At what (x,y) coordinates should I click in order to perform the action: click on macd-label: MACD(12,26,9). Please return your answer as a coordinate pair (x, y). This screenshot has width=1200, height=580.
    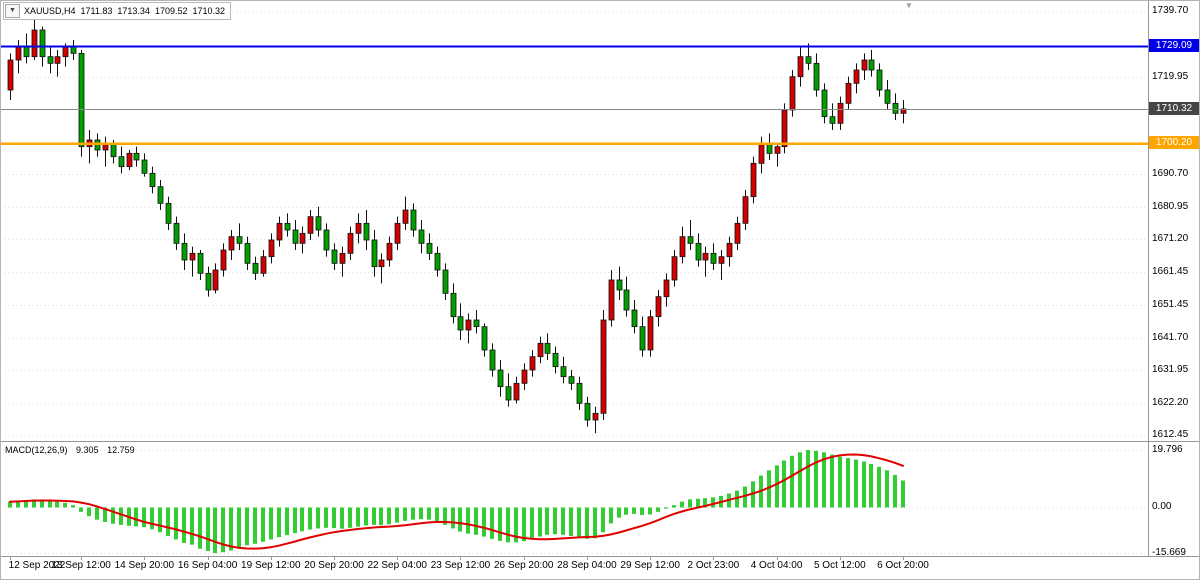
    Looking at the image, I should click on (36, 450).